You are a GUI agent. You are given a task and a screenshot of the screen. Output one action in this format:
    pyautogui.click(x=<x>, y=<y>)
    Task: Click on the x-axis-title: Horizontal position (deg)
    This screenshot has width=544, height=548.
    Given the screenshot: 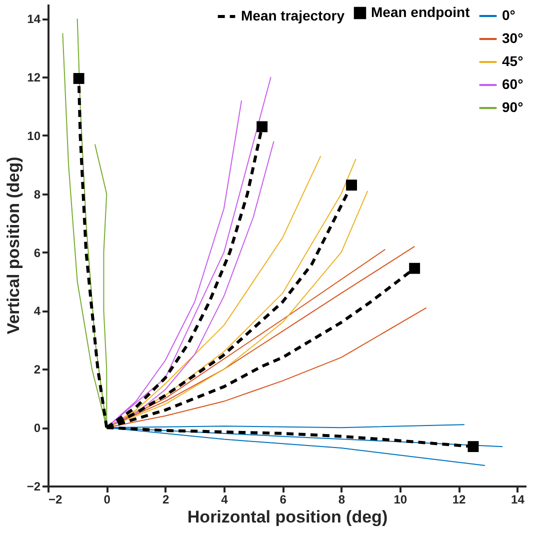 What is the action you would take?
    pyautogui.click(x=287, y=517)
    